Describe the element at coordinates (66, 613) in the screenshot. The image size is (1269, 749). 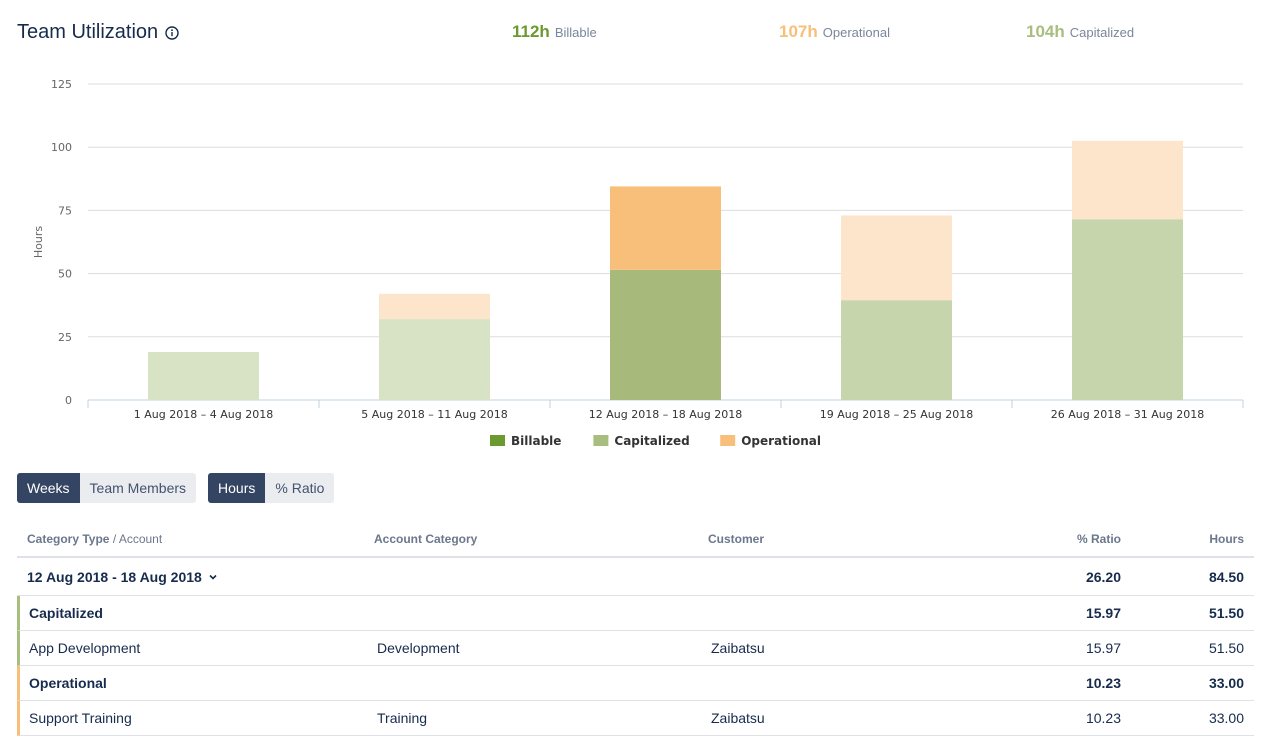
I see `category-name: Capitalized` at that location.